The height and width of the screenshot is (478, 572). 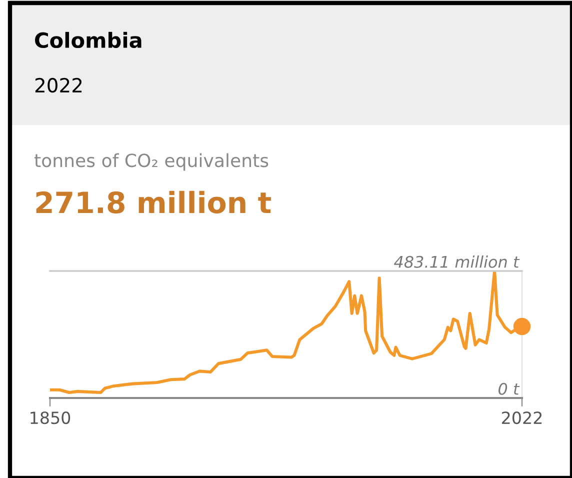 I want to click on text: 271.8 million t, so click(x=154, y=202).